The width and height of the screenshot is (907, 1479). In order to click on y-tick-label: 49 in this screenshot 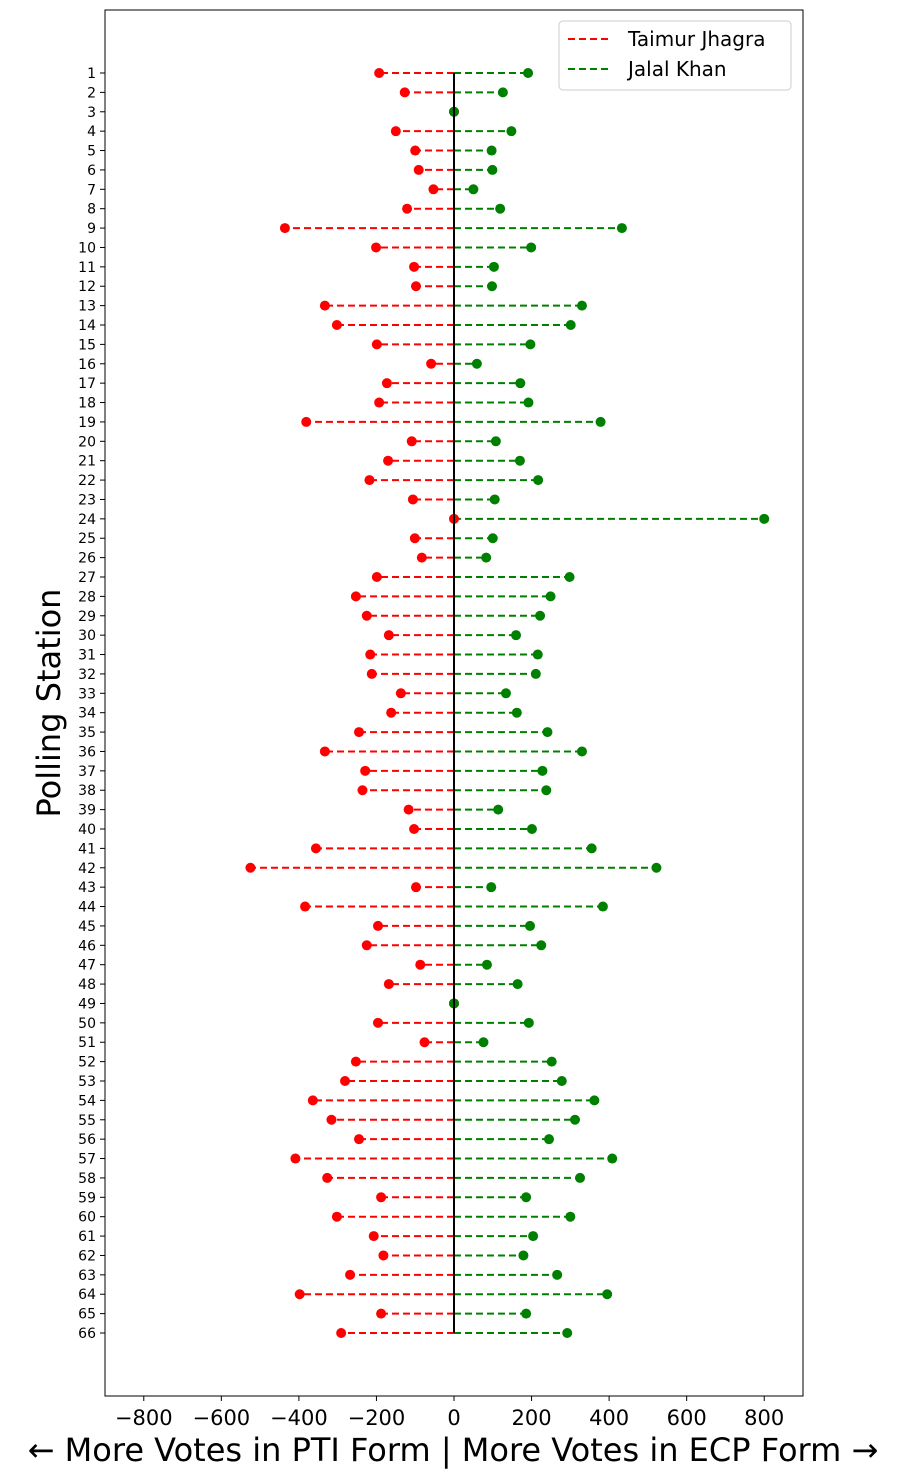, I will do `click(87, 1004)`.